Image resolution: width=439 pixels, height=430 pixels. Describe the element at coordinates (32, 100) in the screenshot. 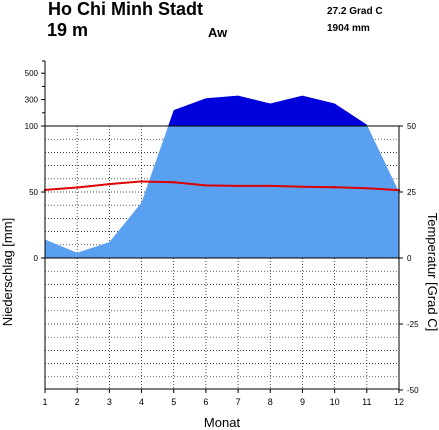

I see `left-tick-label: 300` at that location.